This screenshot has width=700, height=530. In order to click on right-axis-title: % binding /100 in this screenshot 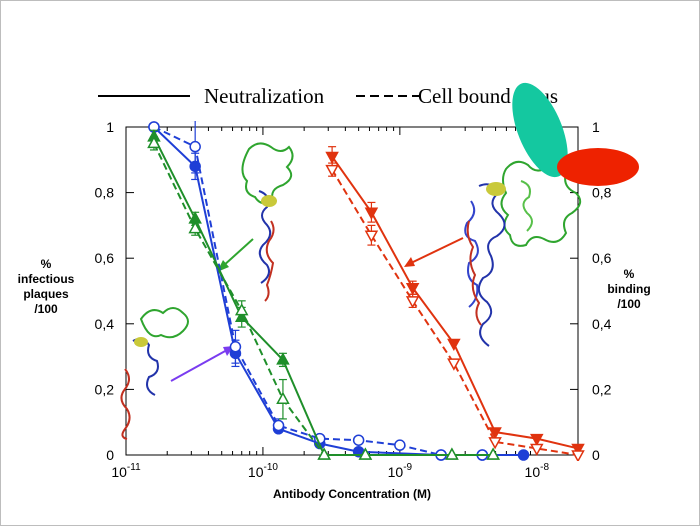, I will do `click(628, 289)`.